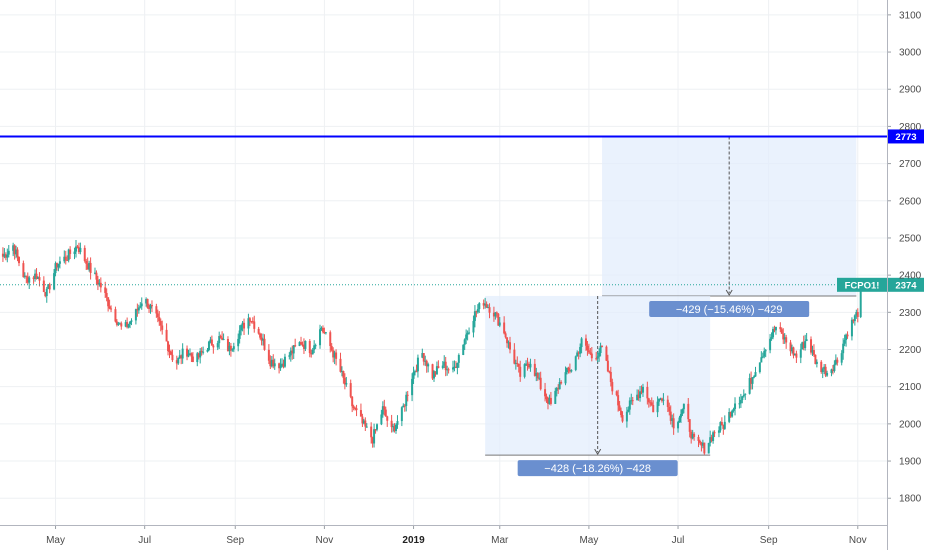 Image resolution: width=932 pixels, height=550 pixels. Describe the element at coordinates (443, 535) in the screenshot. I see `time-axis: May Jul Sep Nov 2019 Mar May Jul Sep Nov` at that location.